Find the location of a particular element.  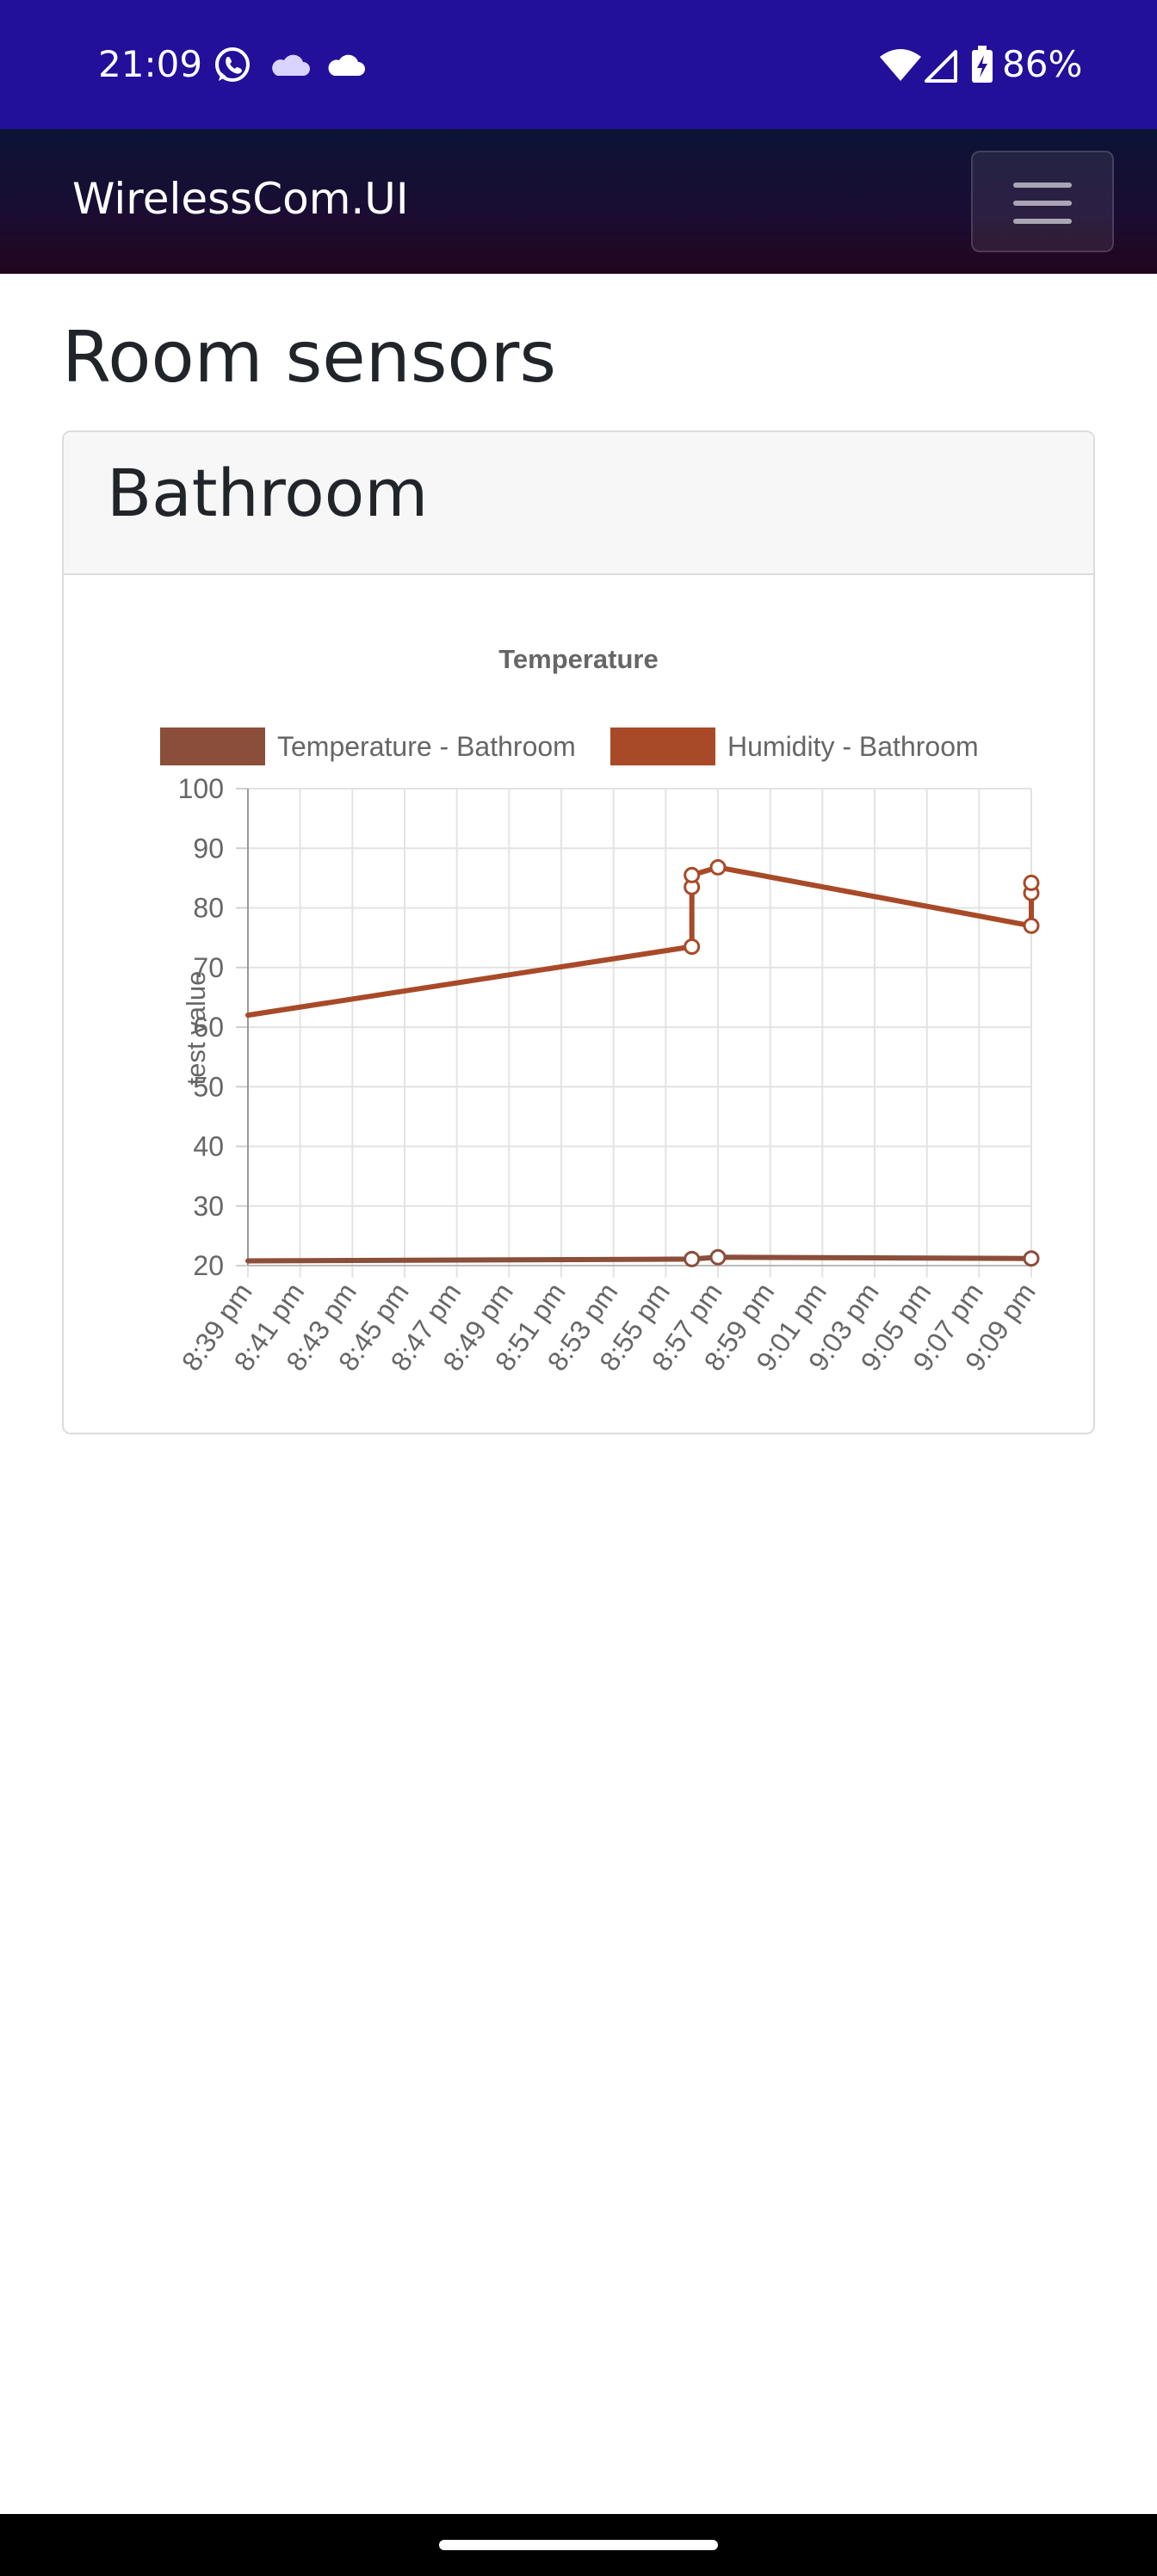

battery-charging-icon is located at coordinates (982, 65).